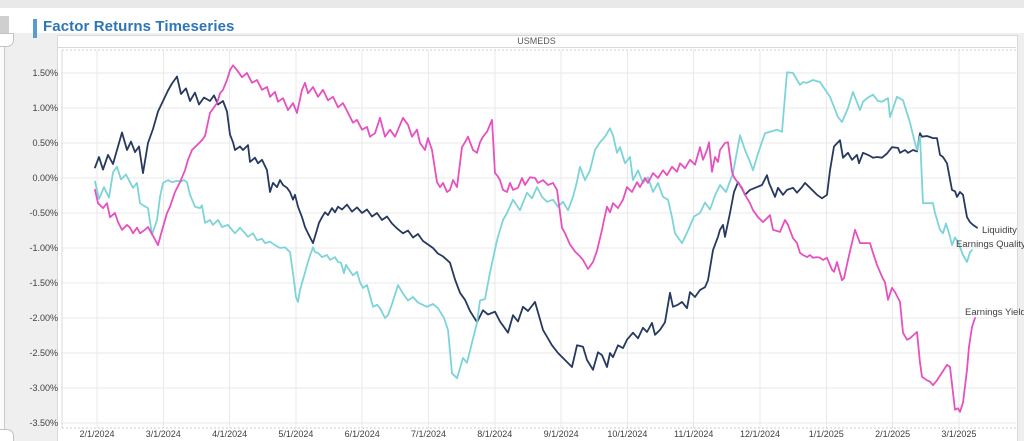  I want to click on y-tick-label: -2.00%, so click(43, 318).